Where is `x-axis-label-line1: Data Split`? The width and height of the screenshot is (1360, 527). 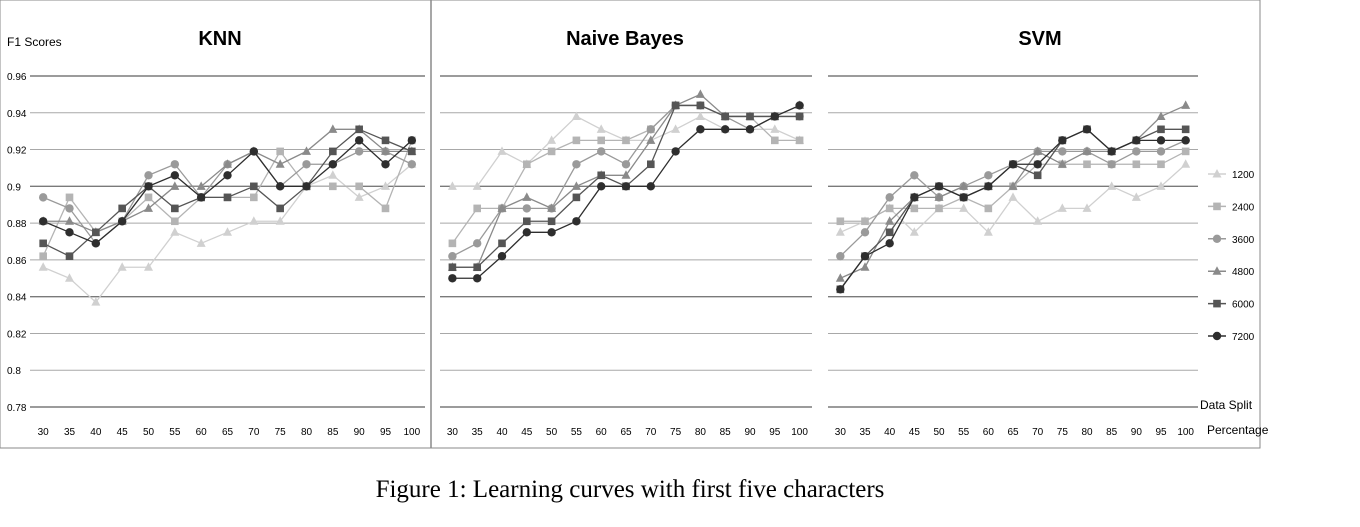
x-axis-label-line1: Data Split is located at coordinates (1226, 405).